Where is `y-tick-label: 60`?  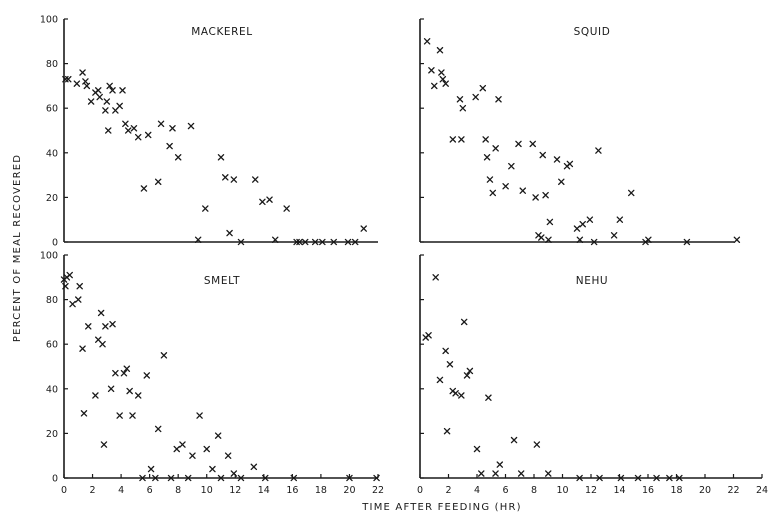
y-tick-label: 60 is located at coordinates (52, 345).